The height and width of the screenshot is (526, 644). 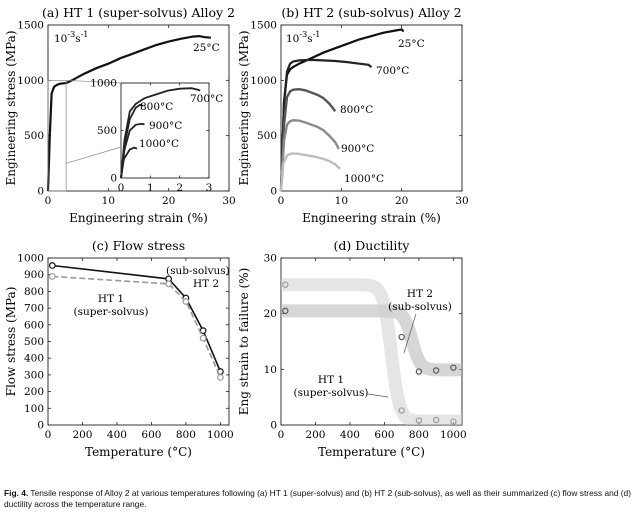 What do you see at coordinates (34, 325) in the screenshot?
I see `y-tick-label: 600` at bounding box center [34, 325].